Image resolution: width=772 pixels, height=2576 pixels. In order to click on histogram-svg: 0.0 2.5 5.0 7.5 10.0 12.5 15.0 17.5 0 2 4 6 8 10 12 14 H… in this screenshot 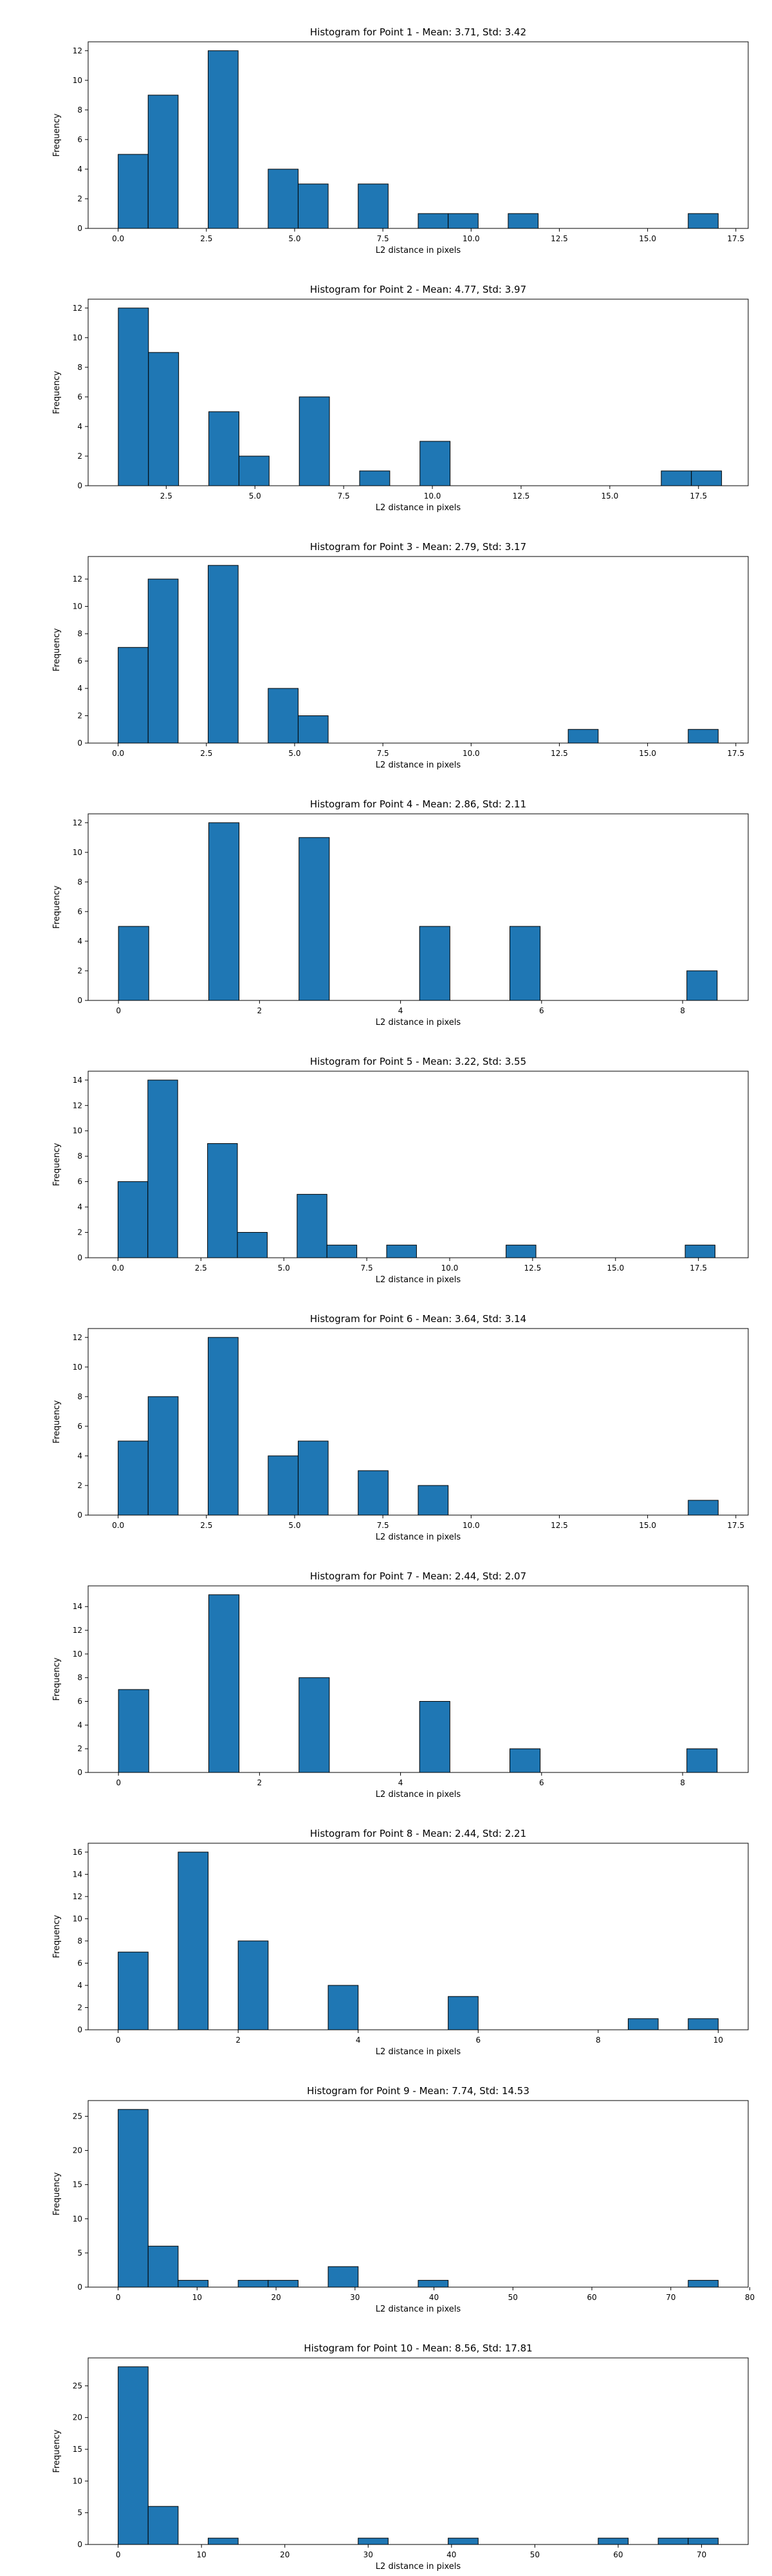, I will do `click(400, 1170)`.